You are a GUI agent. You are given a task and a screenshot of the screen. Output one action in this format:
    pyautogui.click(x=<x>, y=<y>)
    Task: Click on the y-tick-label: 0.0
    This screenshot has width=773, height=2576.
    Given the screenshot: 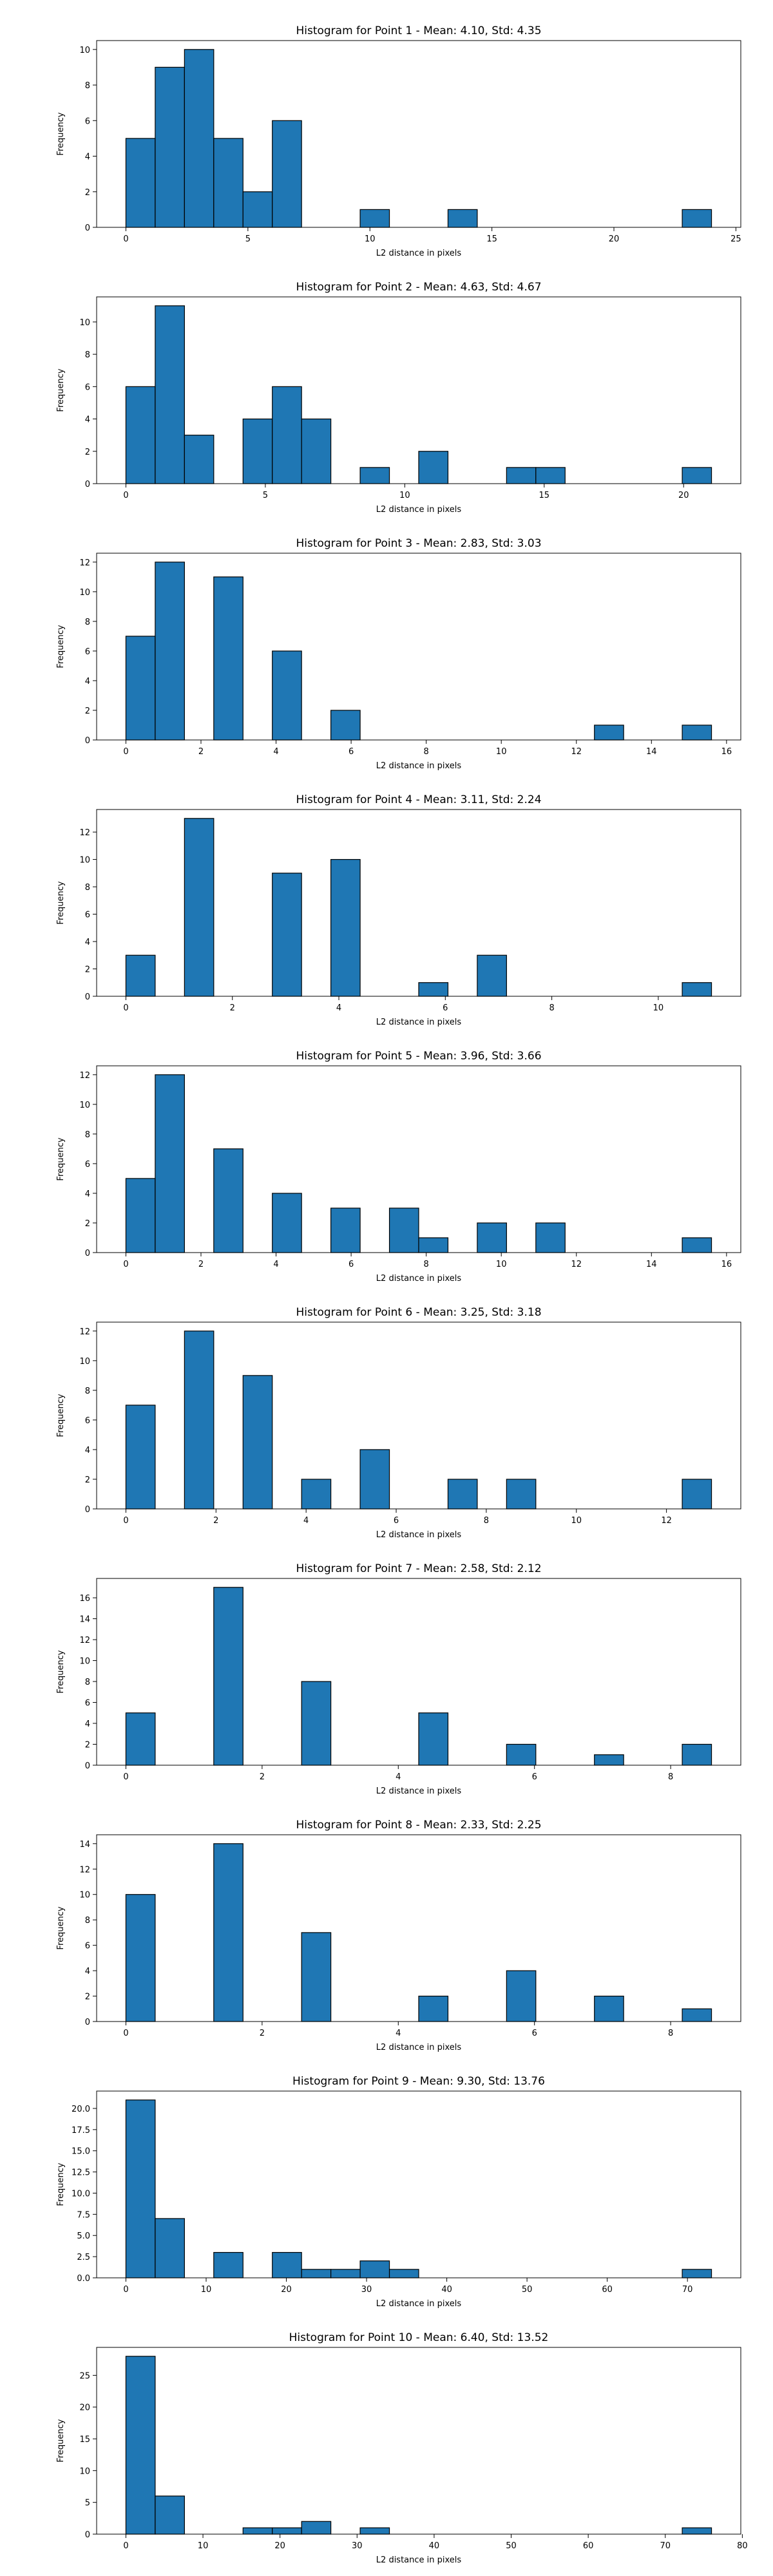 What is the action you would take?
    pyautogui.click(x=83, y=2279)
    